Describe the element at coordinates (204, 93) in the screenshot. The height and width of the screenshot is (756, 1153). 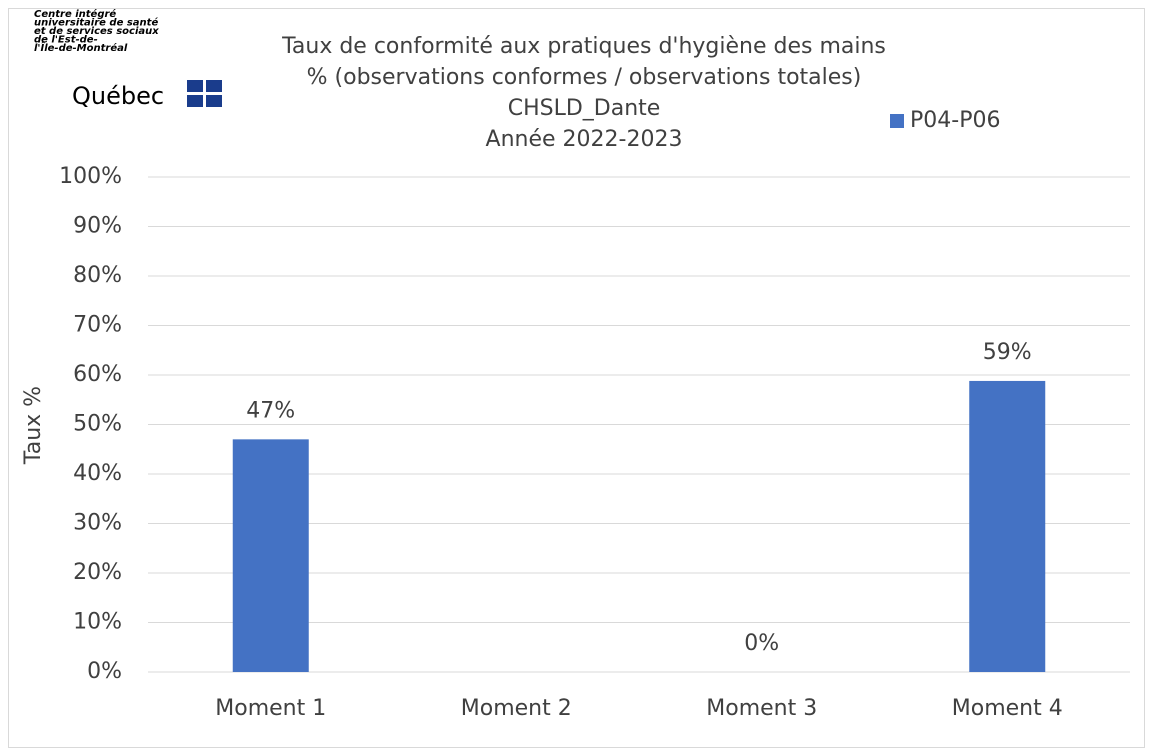
I see `logo-flags` at that location.